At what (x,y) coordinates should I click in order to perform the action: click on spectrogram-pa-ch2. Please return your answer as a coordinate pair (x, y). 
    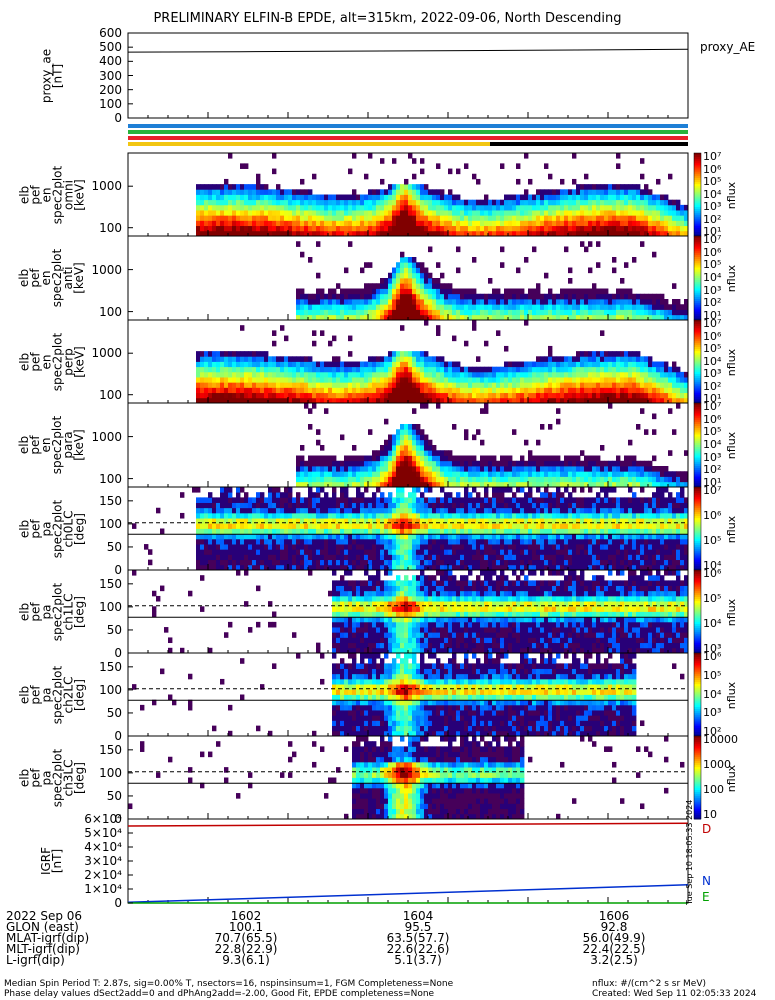
    Looking at the image, I should click on (408, 695).